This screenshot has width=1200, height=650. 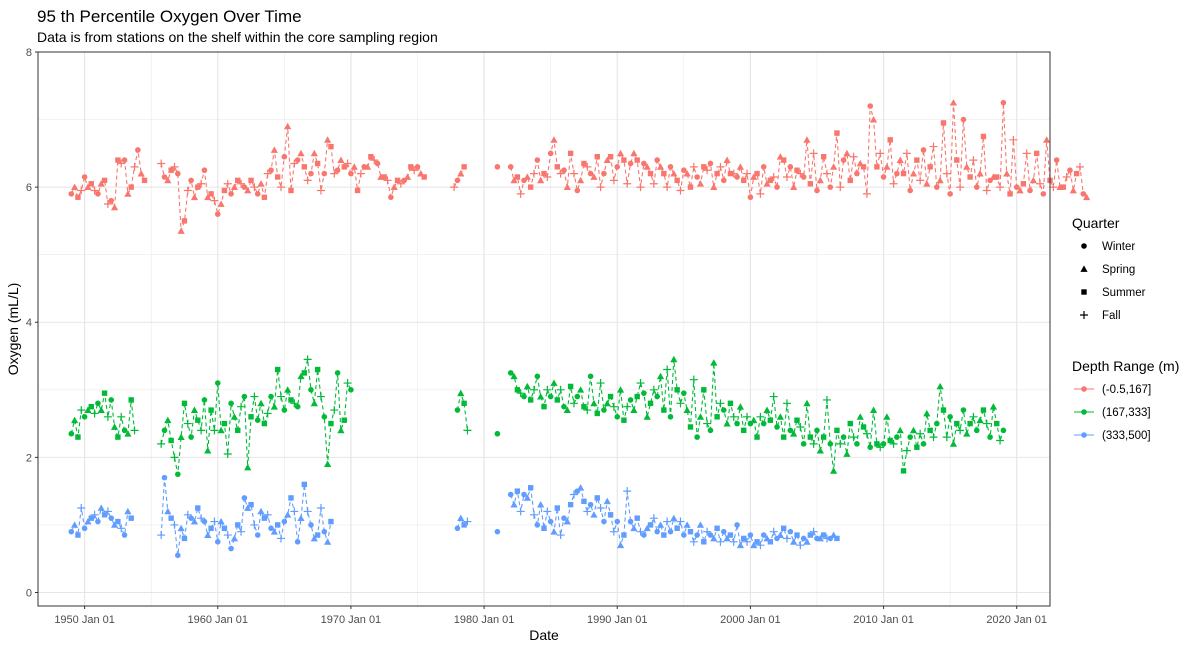 I want to click on legend-label-depth: (-0.5,167], so click(x=1126, y=390).